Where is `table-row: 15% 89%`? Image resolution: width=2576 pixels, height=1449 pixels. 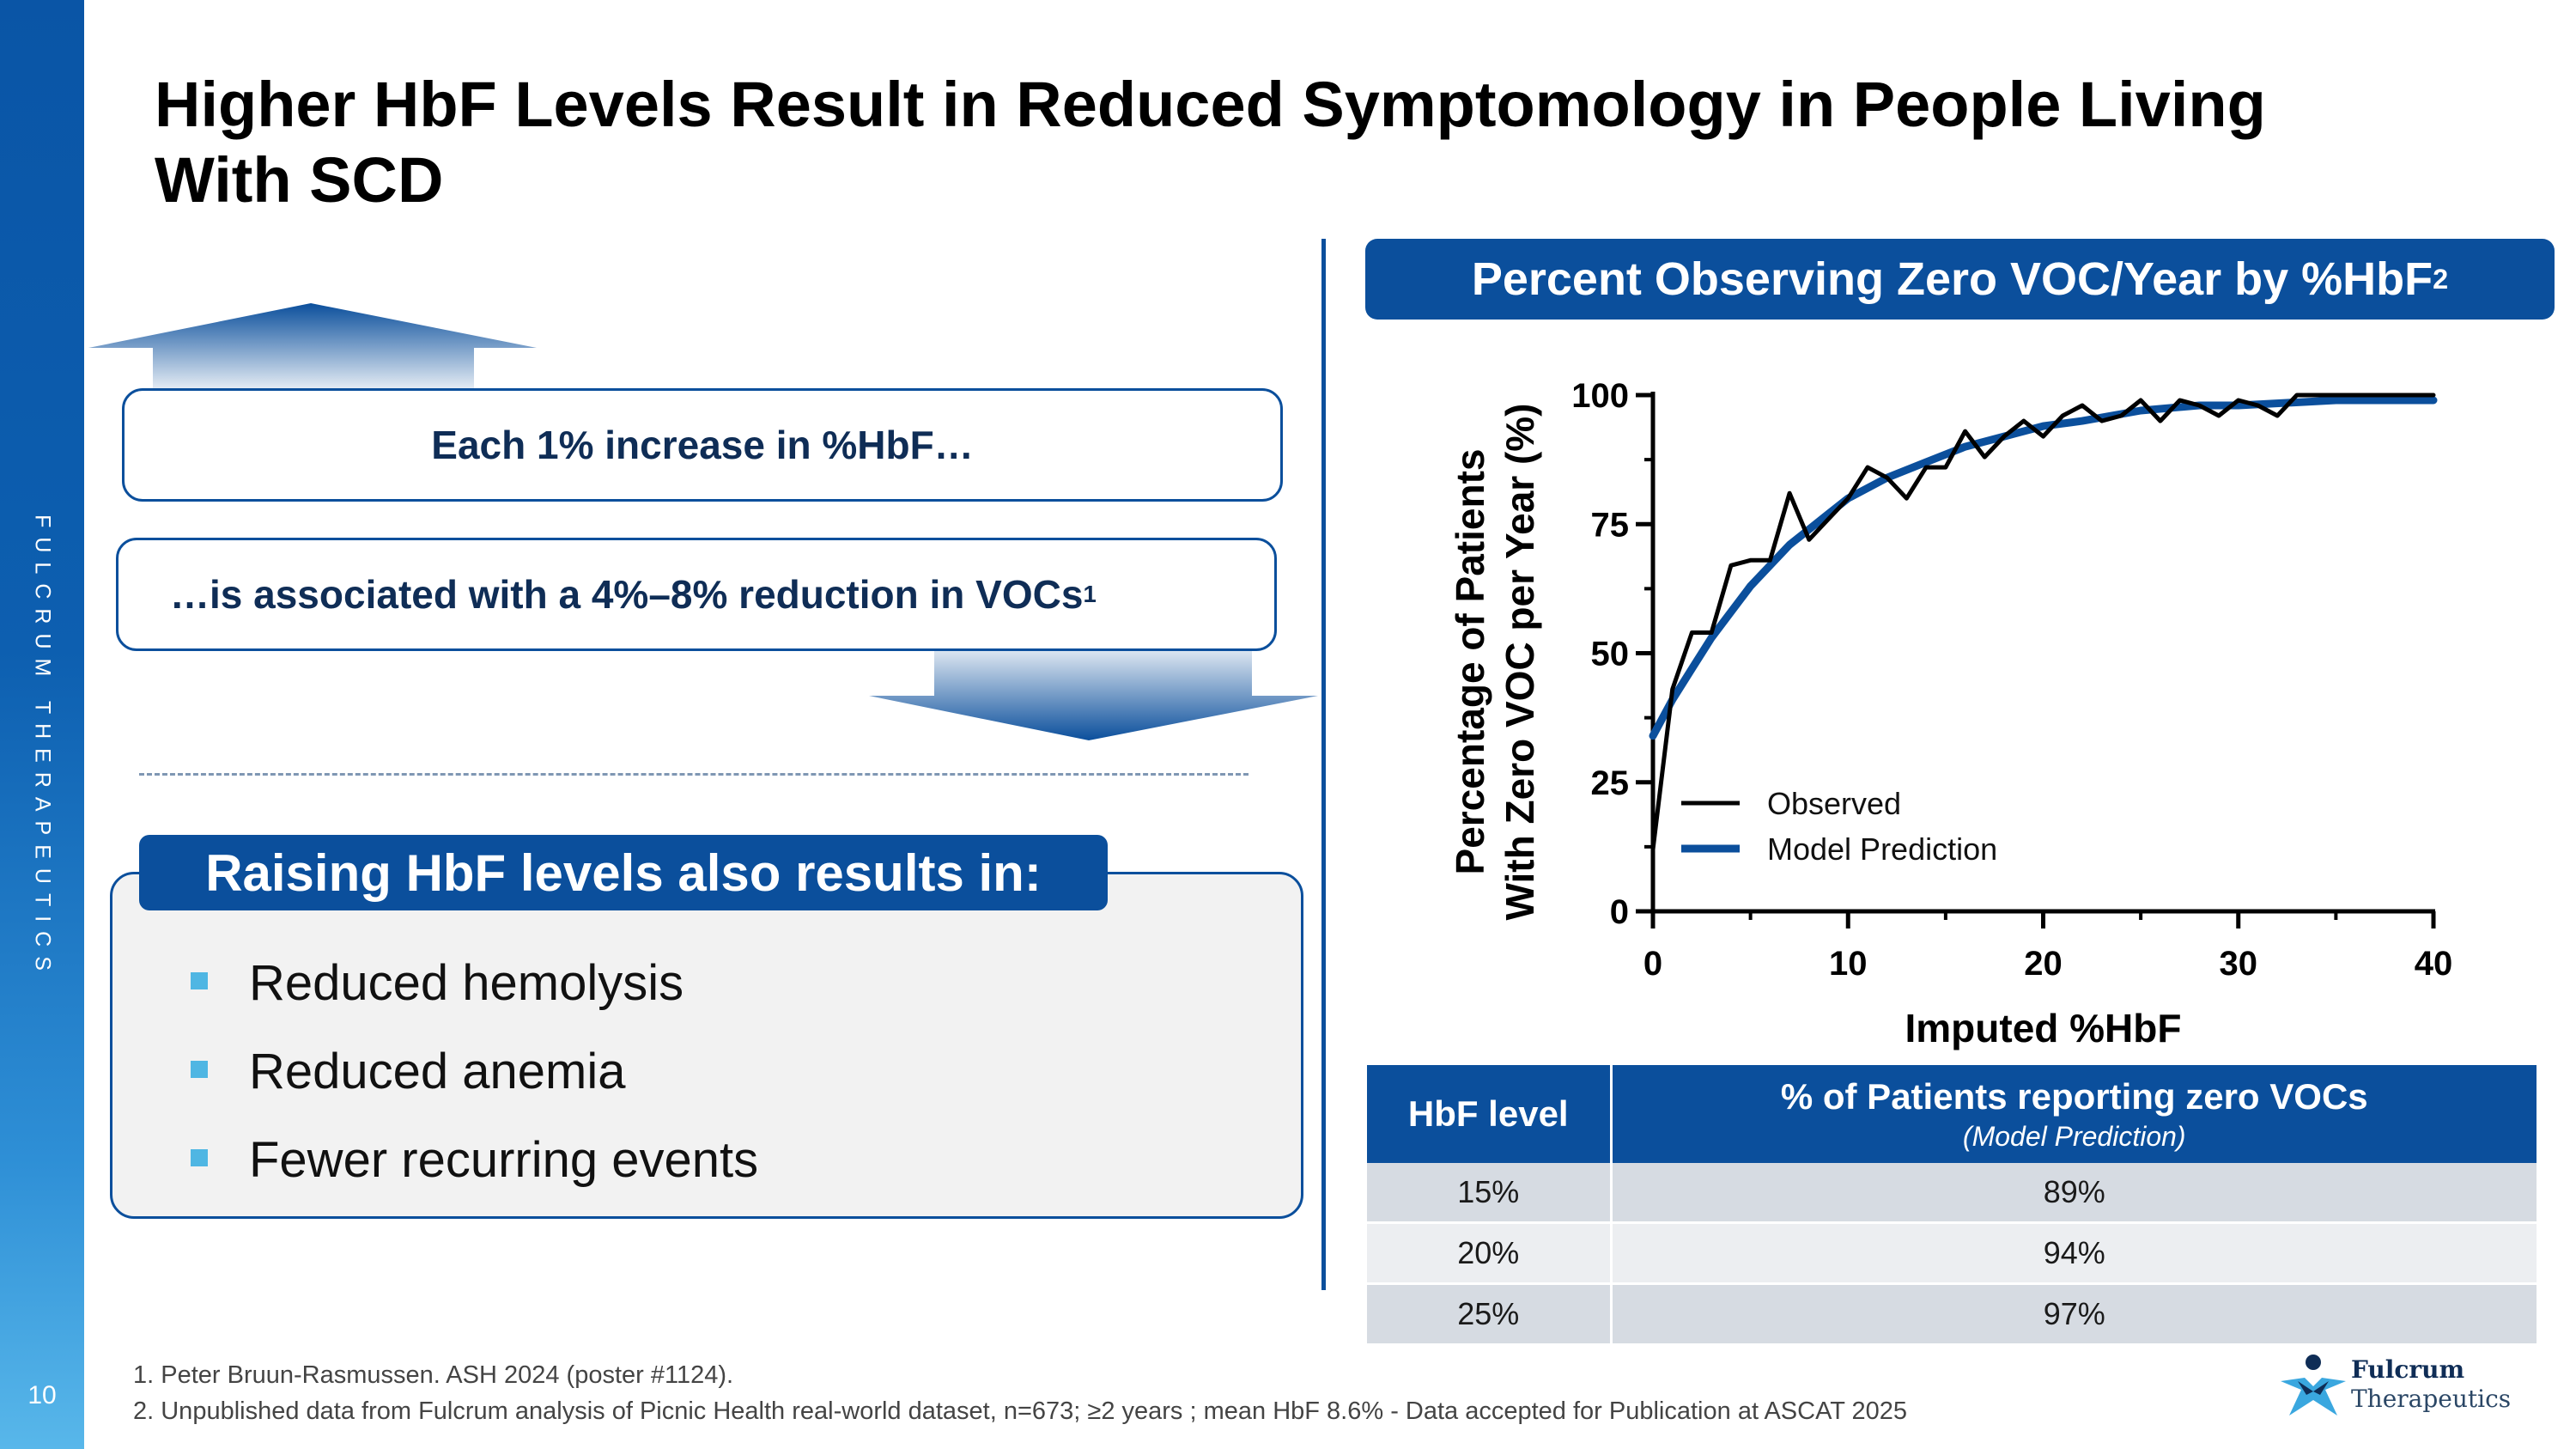 table-row: 15% 89% is located at coordinates (1952, 1193).